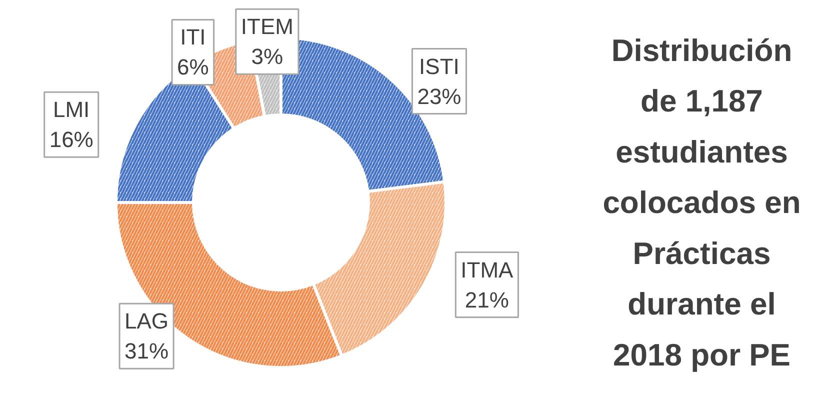  Describe the element at coordinates (439, 96) in the screenshot. I see `data-label: 23%` at that location.